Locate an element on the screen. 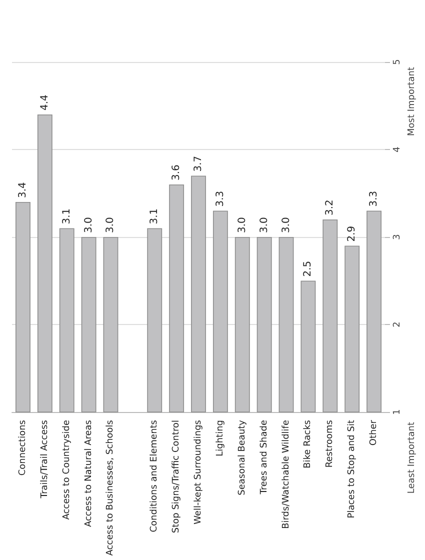 The image size is (425, 560). x-tick-label: Bike Racks is located at coordinates (308, 444).